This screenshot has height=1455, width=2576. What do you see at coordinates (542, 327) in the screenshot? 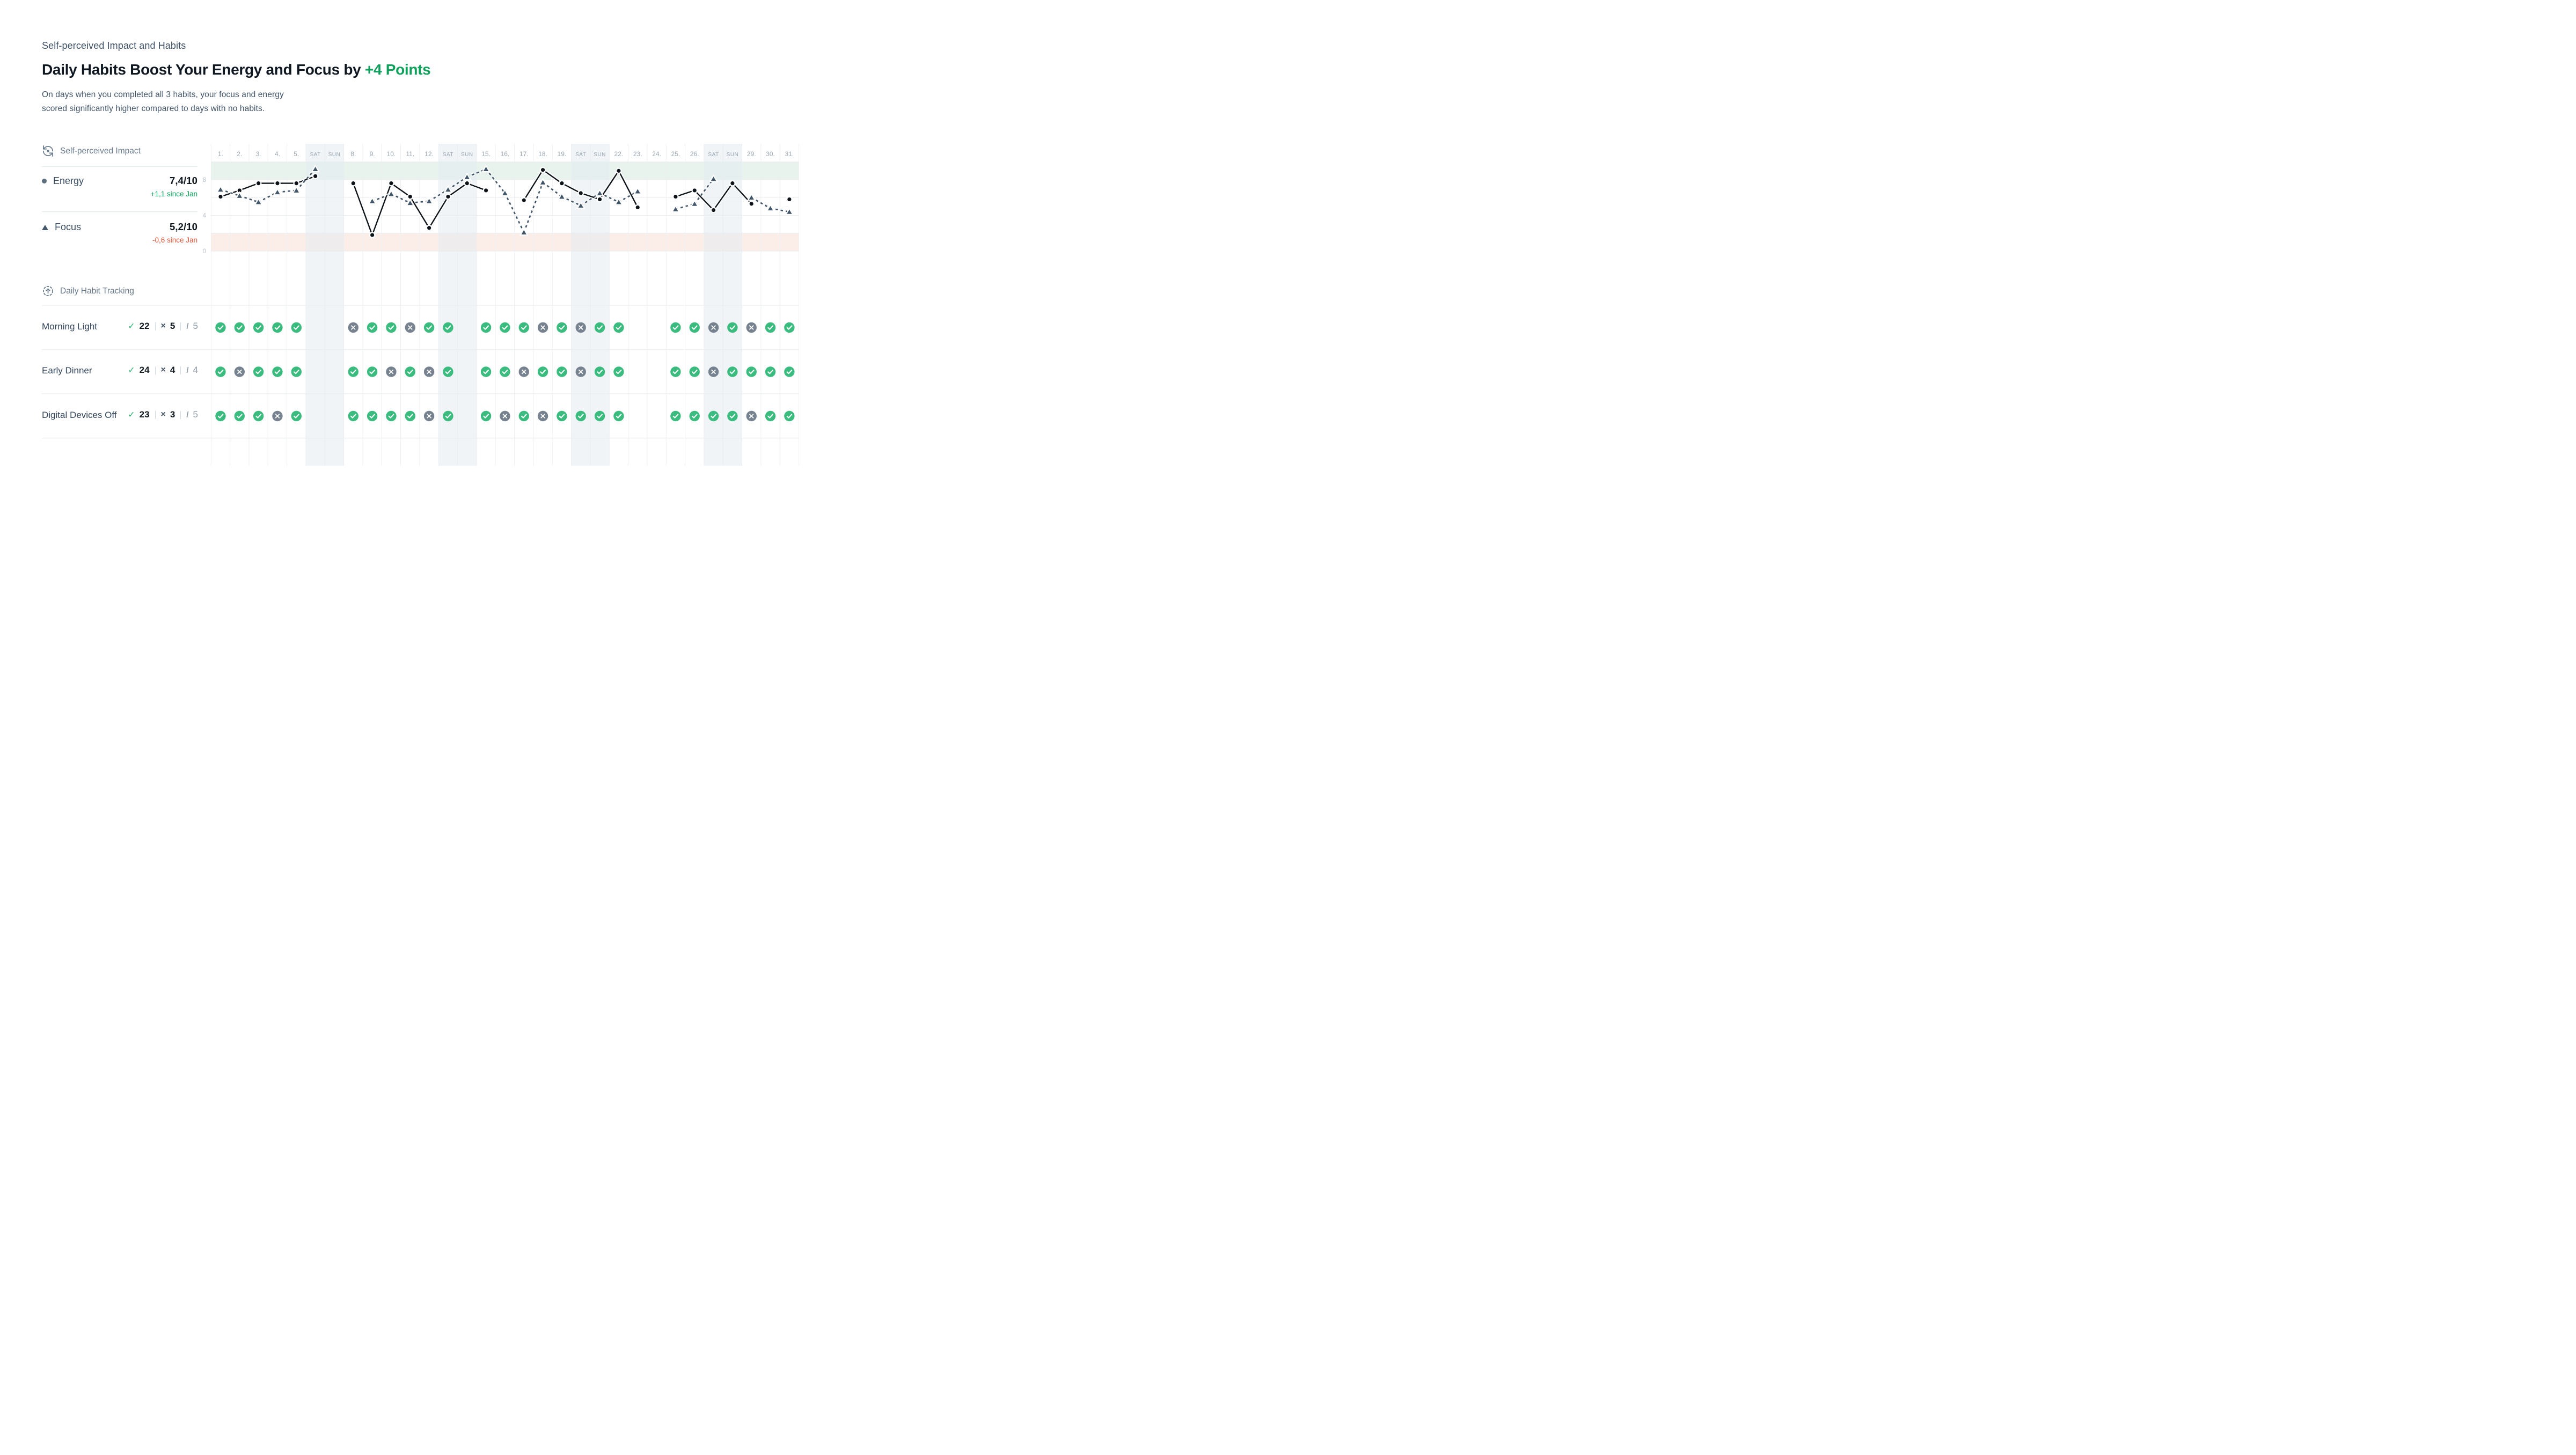
I see `habit-morning-light-day-18-missed` at bounding box center [542, 327].